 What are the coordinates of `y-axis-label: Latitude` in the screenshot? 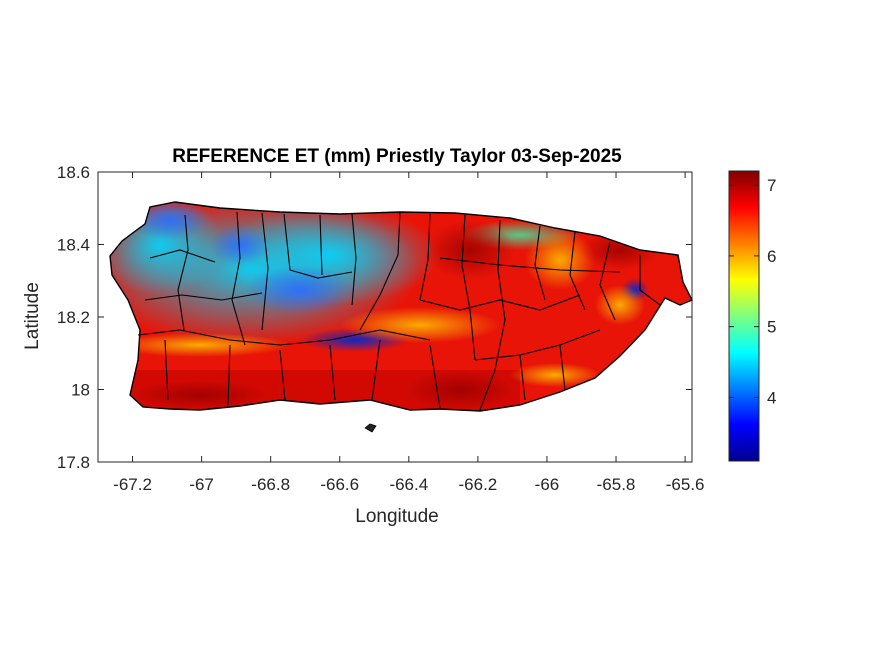 It's located at (32, 316).